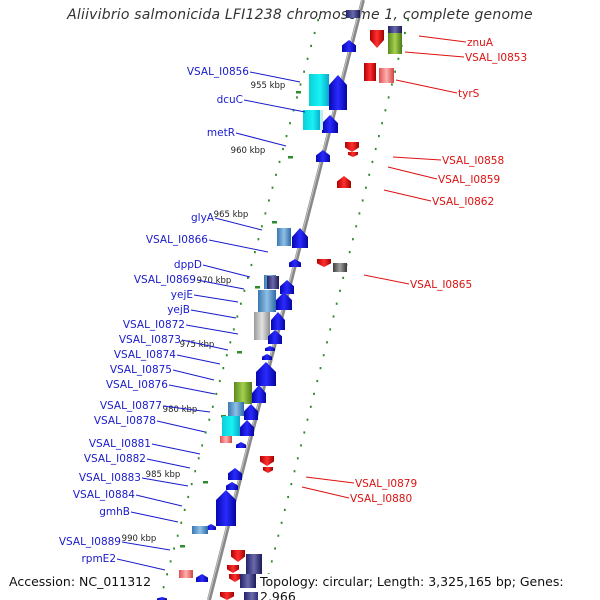  I want to click on left-gene-label: glyA, so click(203, 218).